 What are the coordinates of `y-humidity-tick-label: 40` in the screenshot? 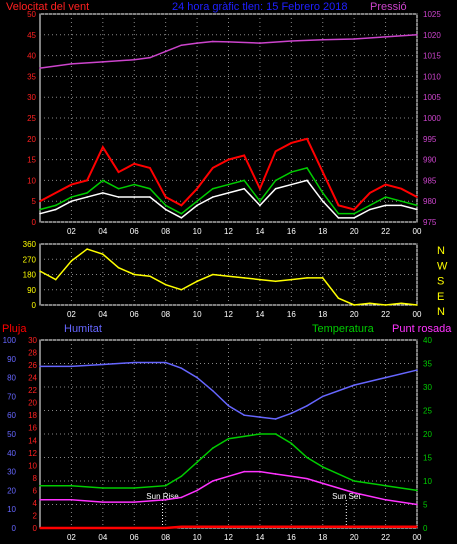 It's located at (11, 453).